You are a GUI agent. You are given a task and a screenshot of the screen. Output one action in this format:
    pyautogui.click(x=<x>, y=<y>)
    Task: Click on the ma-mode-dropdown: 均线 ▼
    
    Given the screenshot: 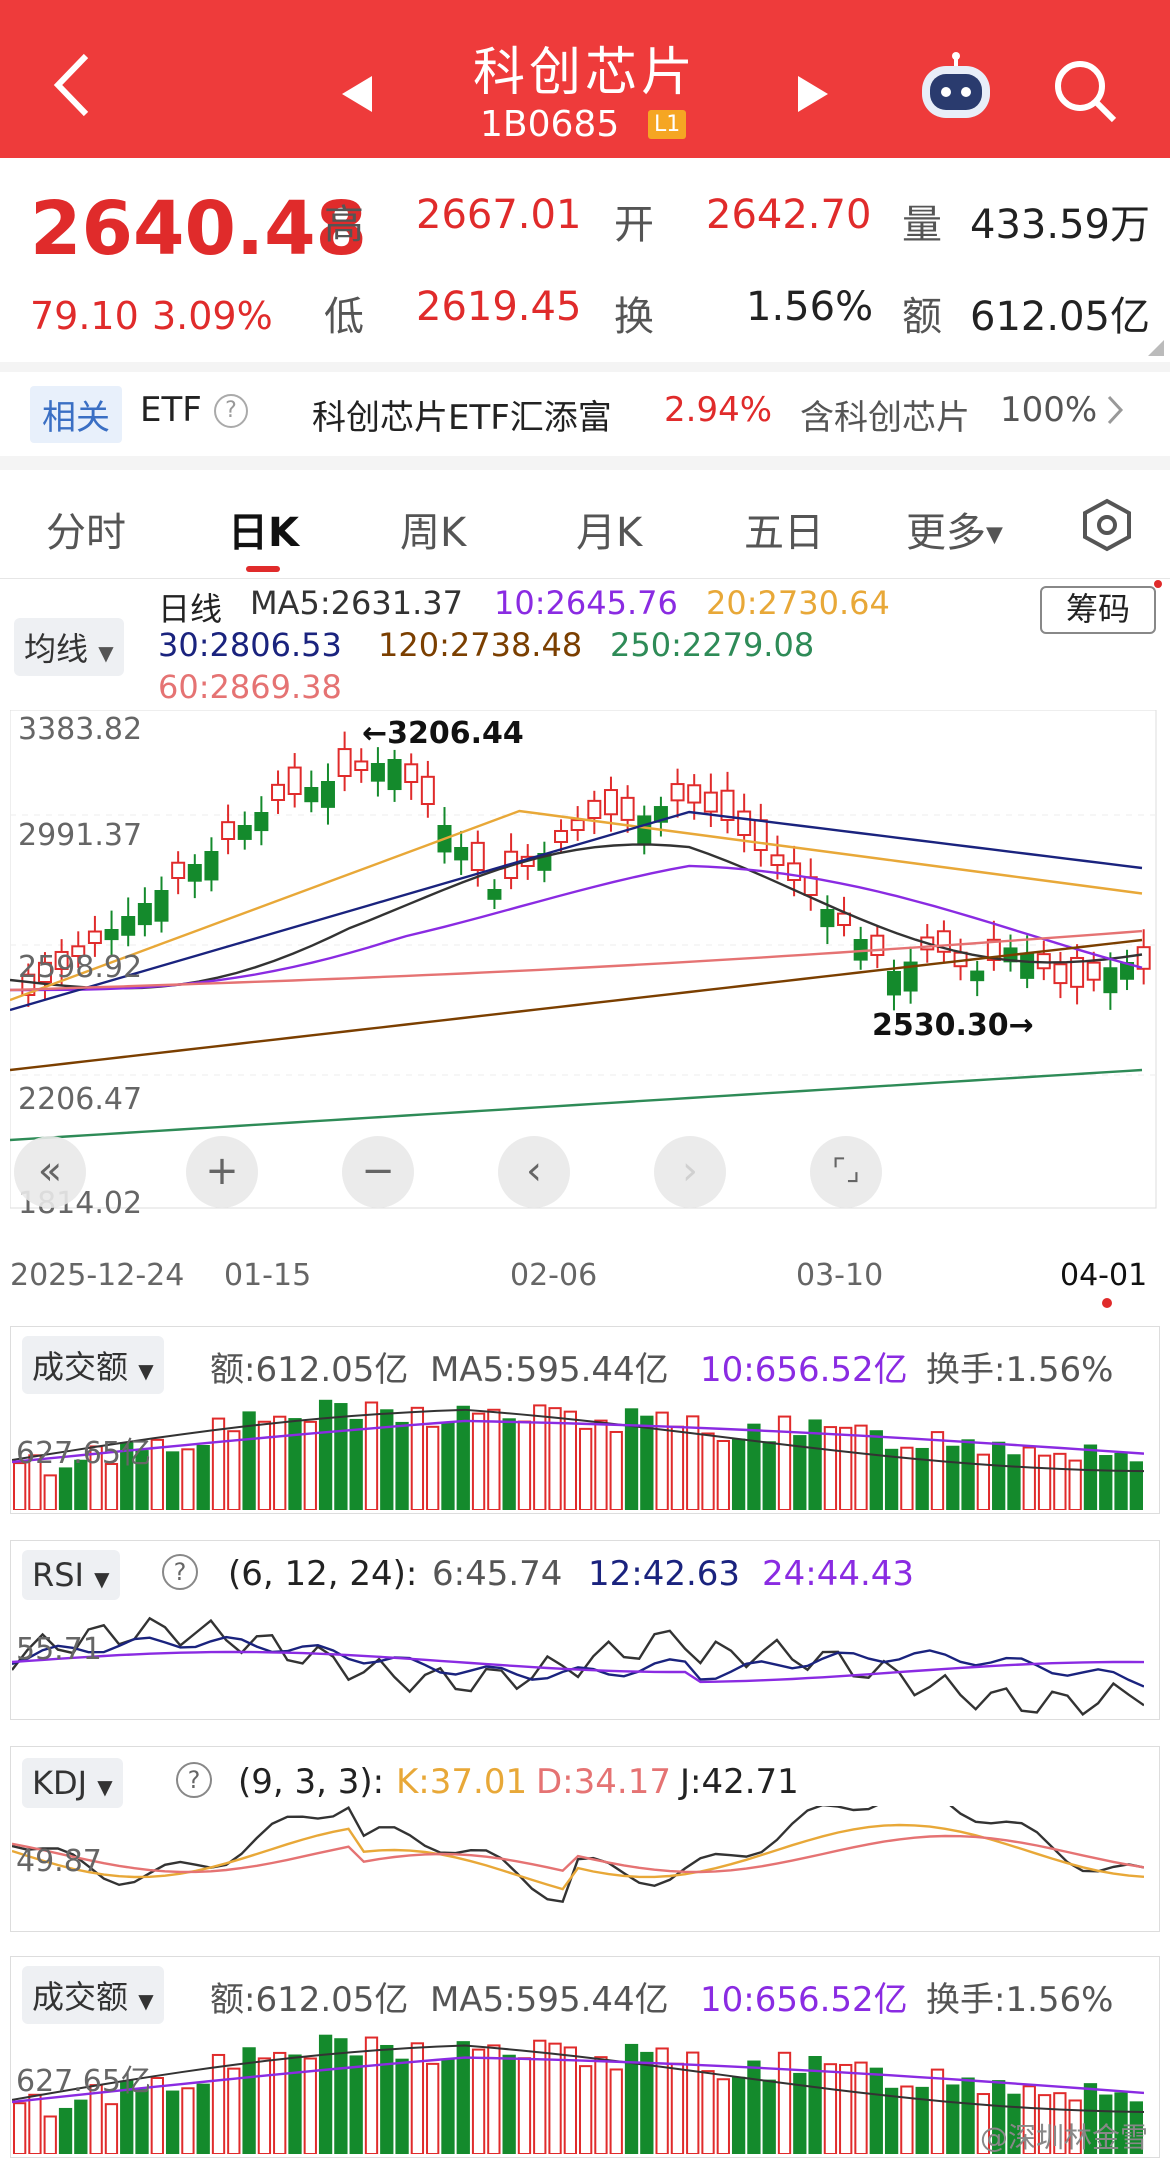 What is the action you would take?
    pyautogui.click(x=69, y=647)
    